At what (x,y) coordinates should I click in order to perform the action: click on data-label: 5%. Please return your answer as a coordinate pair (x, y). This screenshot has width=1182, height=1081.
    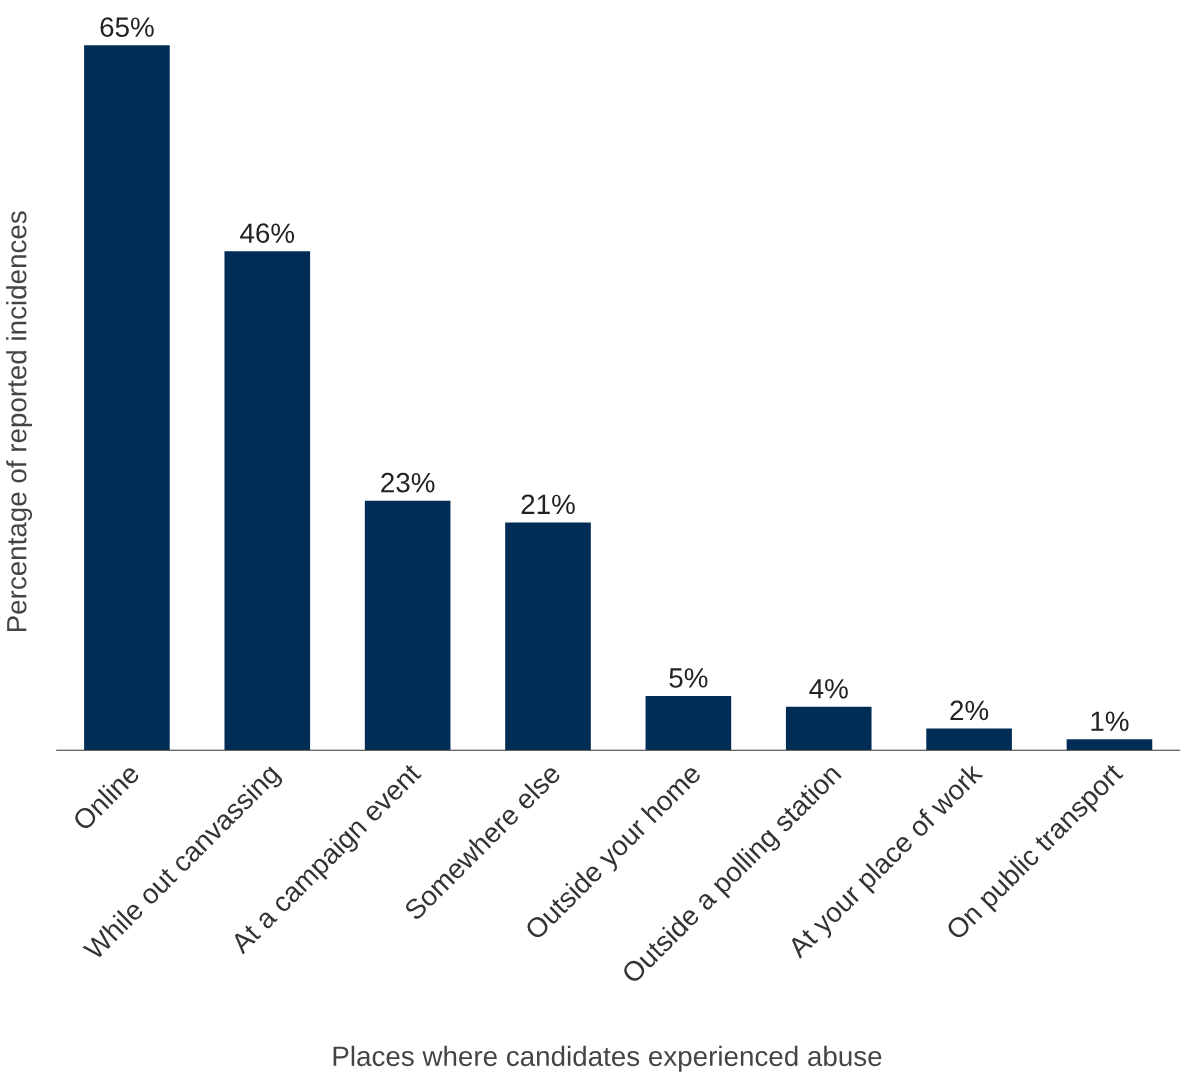
    Looking at the image, I should click on (688, 678).